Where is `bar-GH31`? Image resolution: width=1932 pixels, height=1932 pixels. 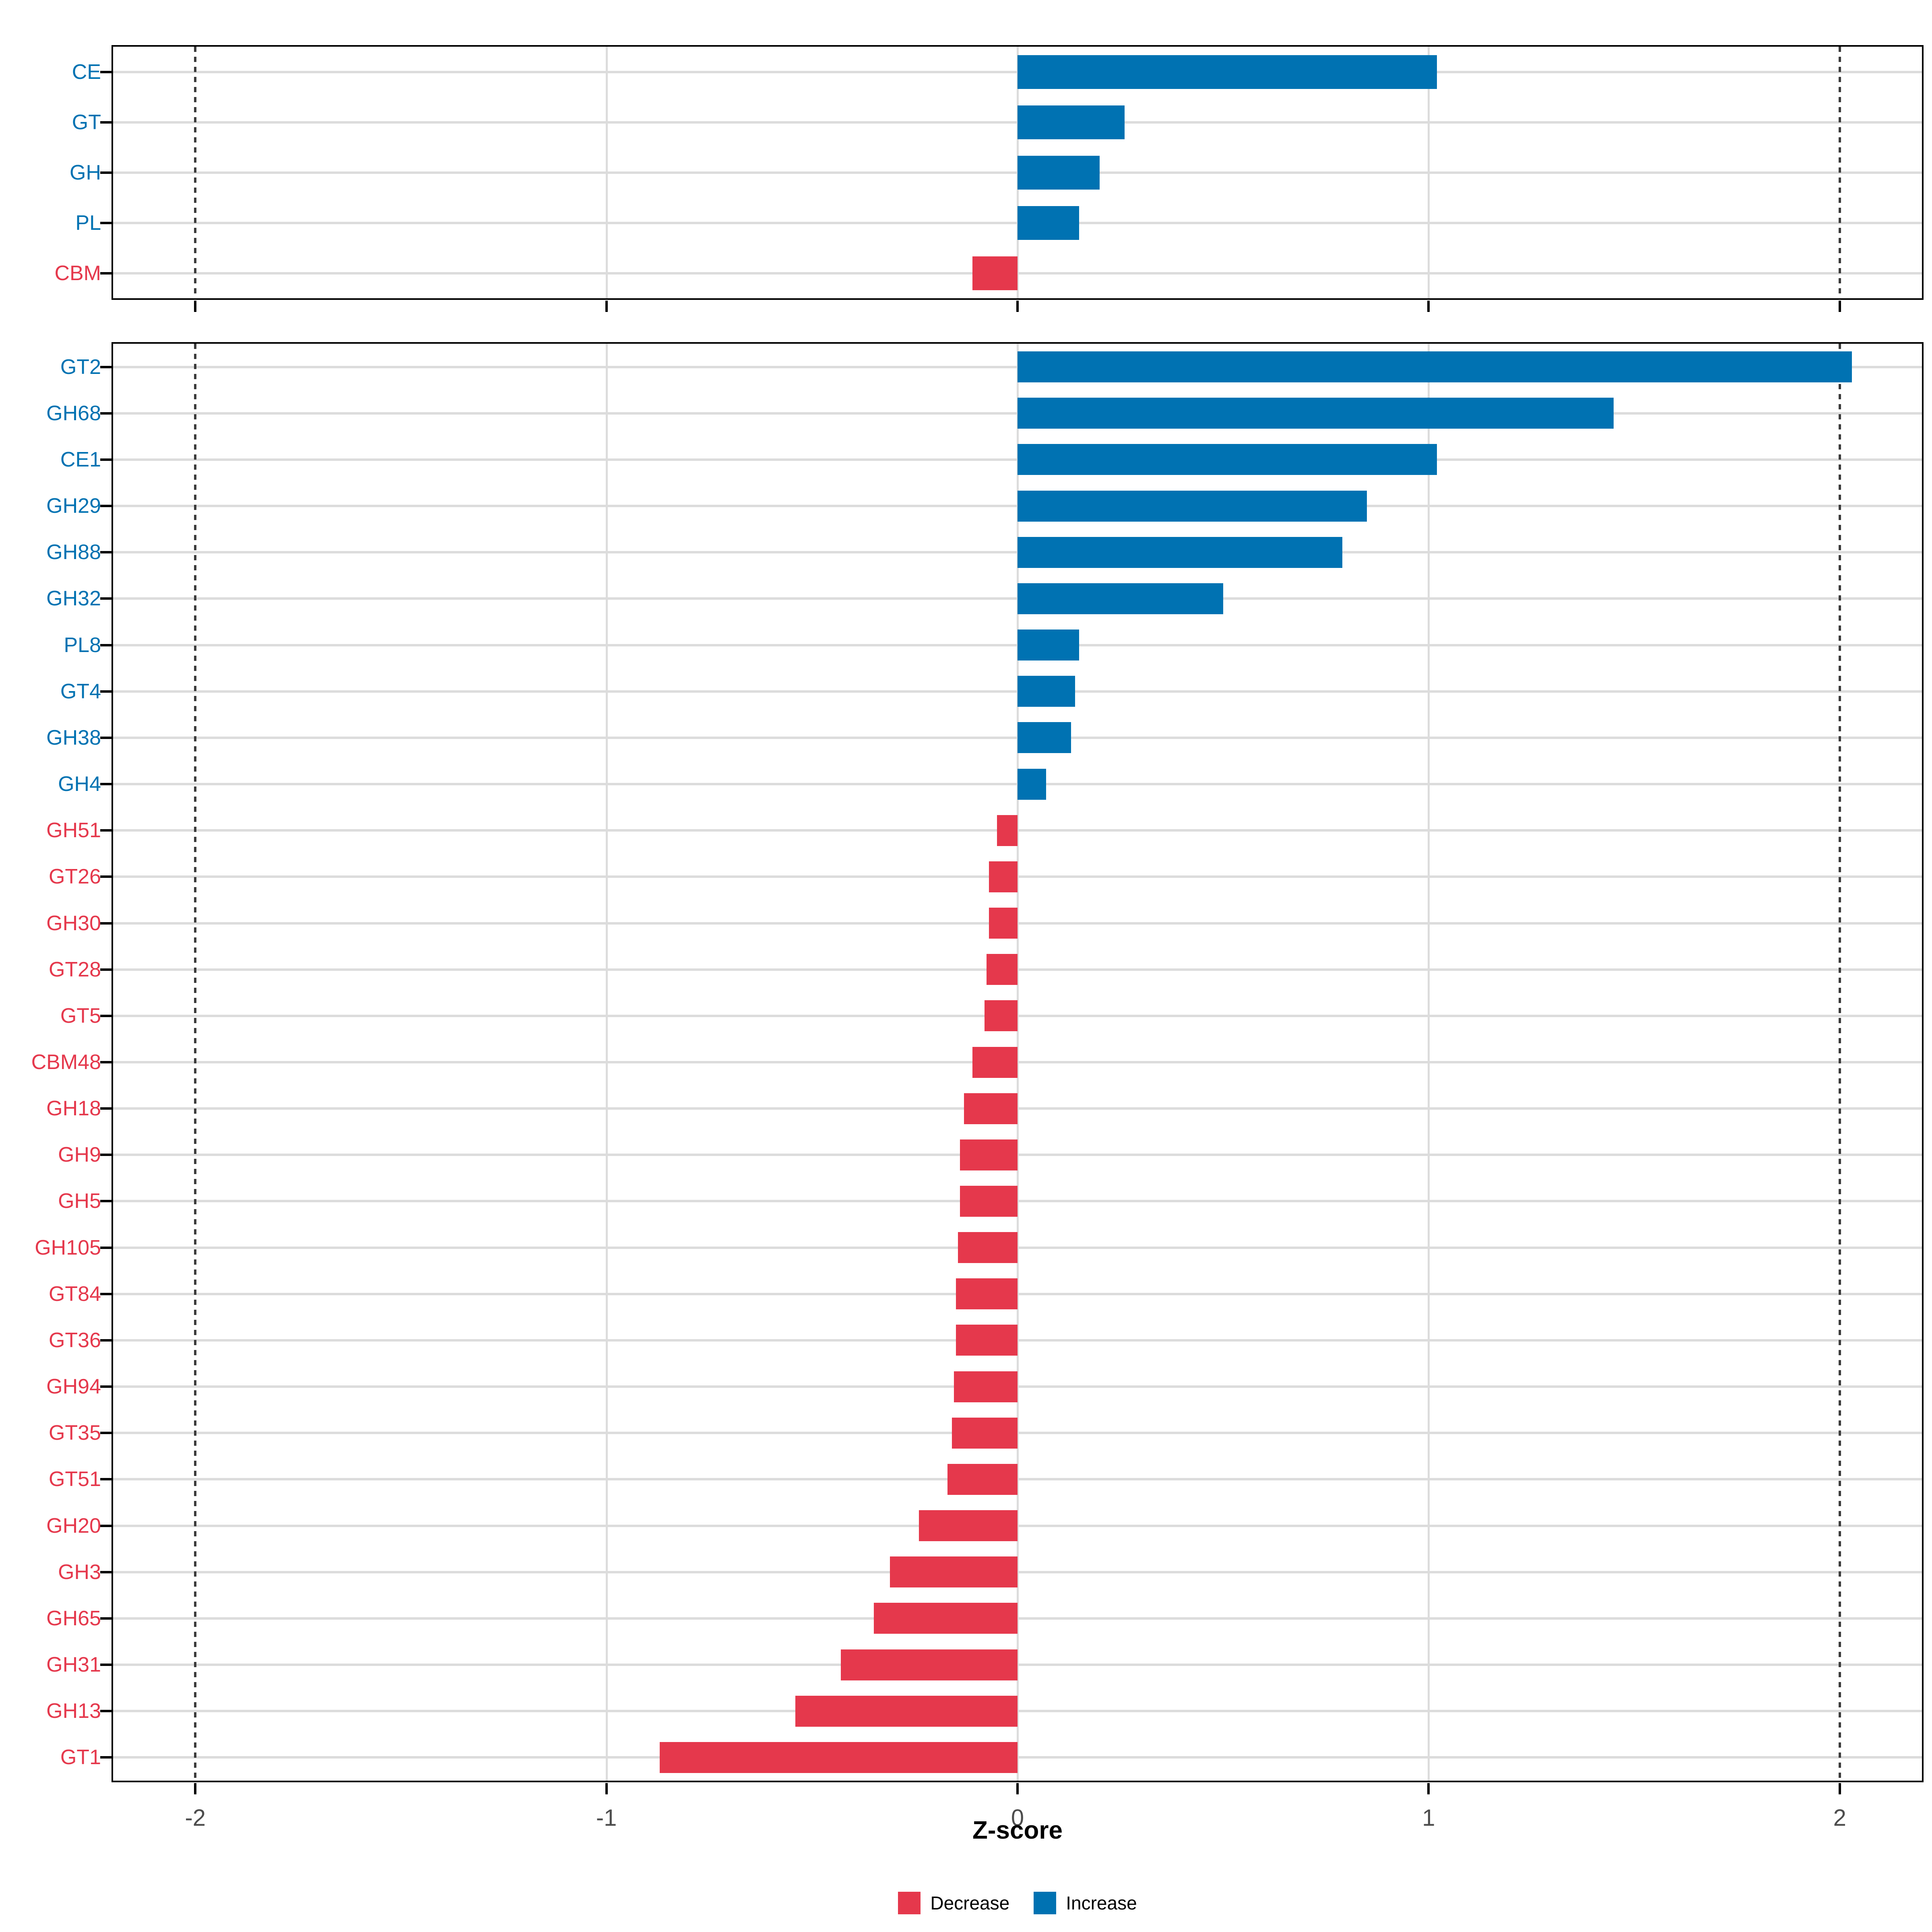 bar-GH31 is located at coordinates (929, 1664).